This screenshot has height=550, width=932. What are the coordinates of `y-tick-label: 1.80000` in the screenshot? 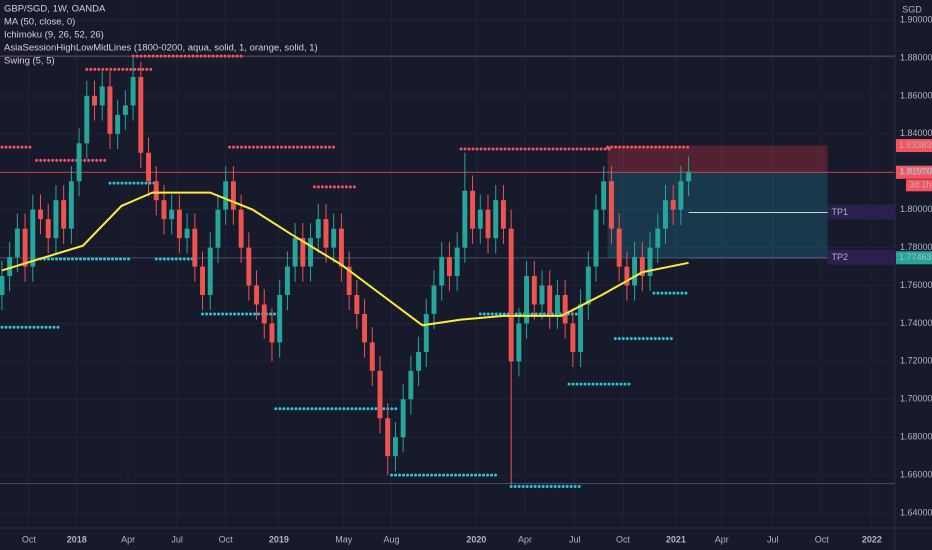 It's located at (916, 209).